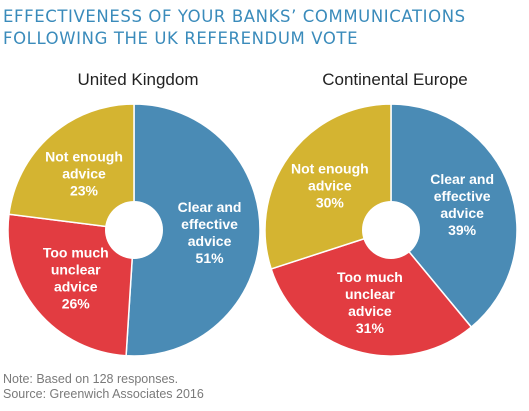 This screenshot has width=529, height=411. I want to click on uk-value-clear-and-effective: 51%, so click(210, 258).